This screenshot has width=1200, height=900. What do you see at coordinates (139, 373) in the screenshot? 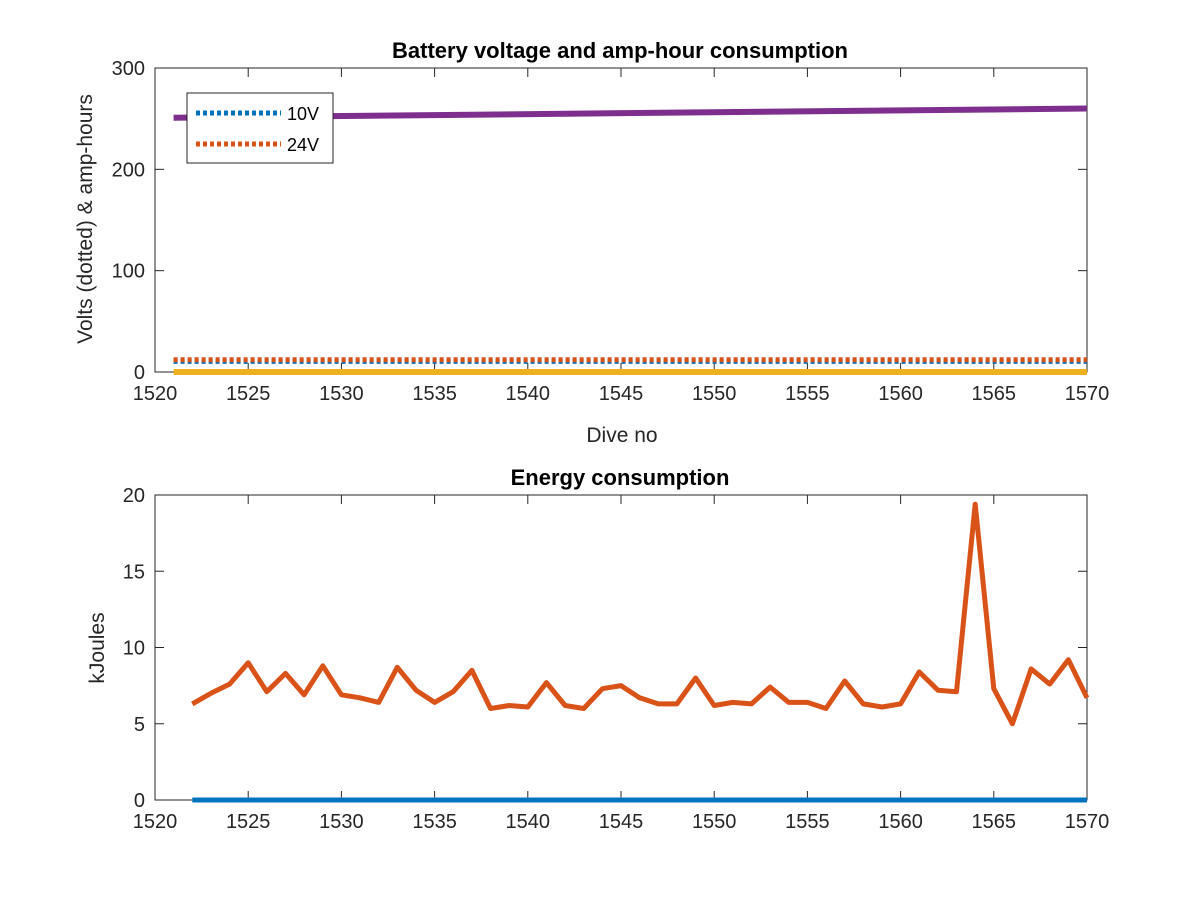
I see `plot1-y-tick-label: 0` at bounding box center [139, 373].